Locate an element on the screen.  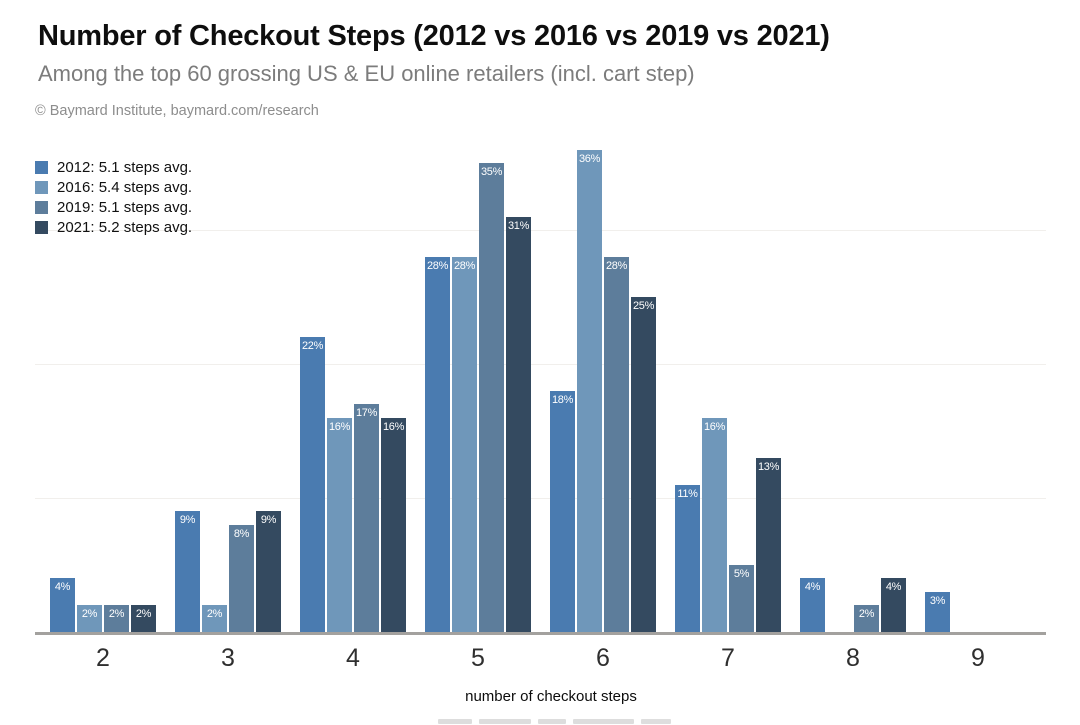
bar-2021-steps-6: 25% is located at coordinates (643, 464).